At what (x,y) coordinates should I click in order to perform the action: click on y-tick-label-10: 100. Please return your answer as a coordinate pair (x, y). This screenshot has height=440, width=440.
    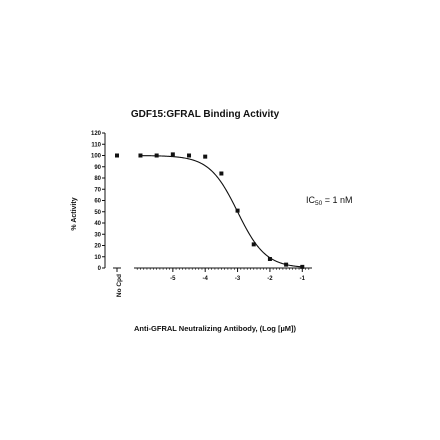
    Looking at the image, I should click on (96, 157).